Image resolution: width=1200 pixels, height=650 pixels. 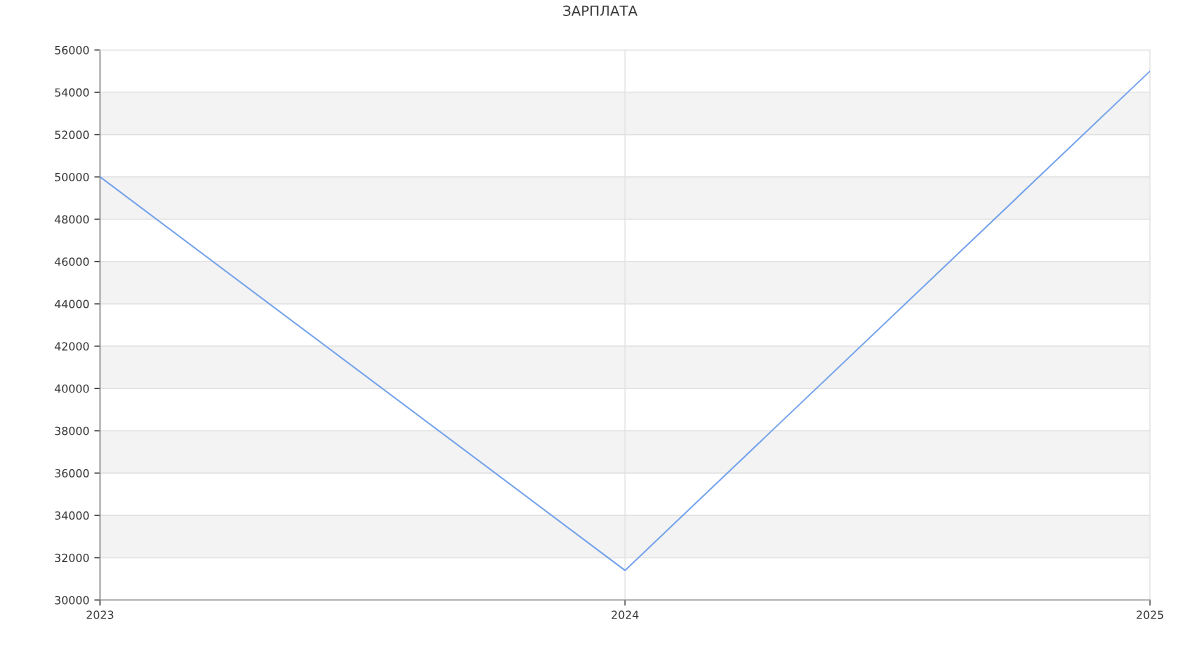 I want to click on y-tick-label: 34000, so click(x=72, y=515).